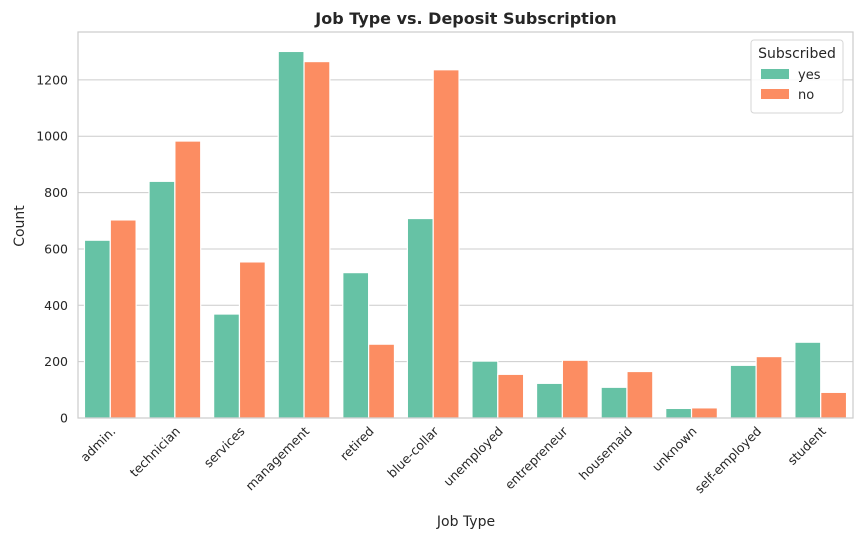  I want to click on legend-swatch-yes, so click(775, 74).